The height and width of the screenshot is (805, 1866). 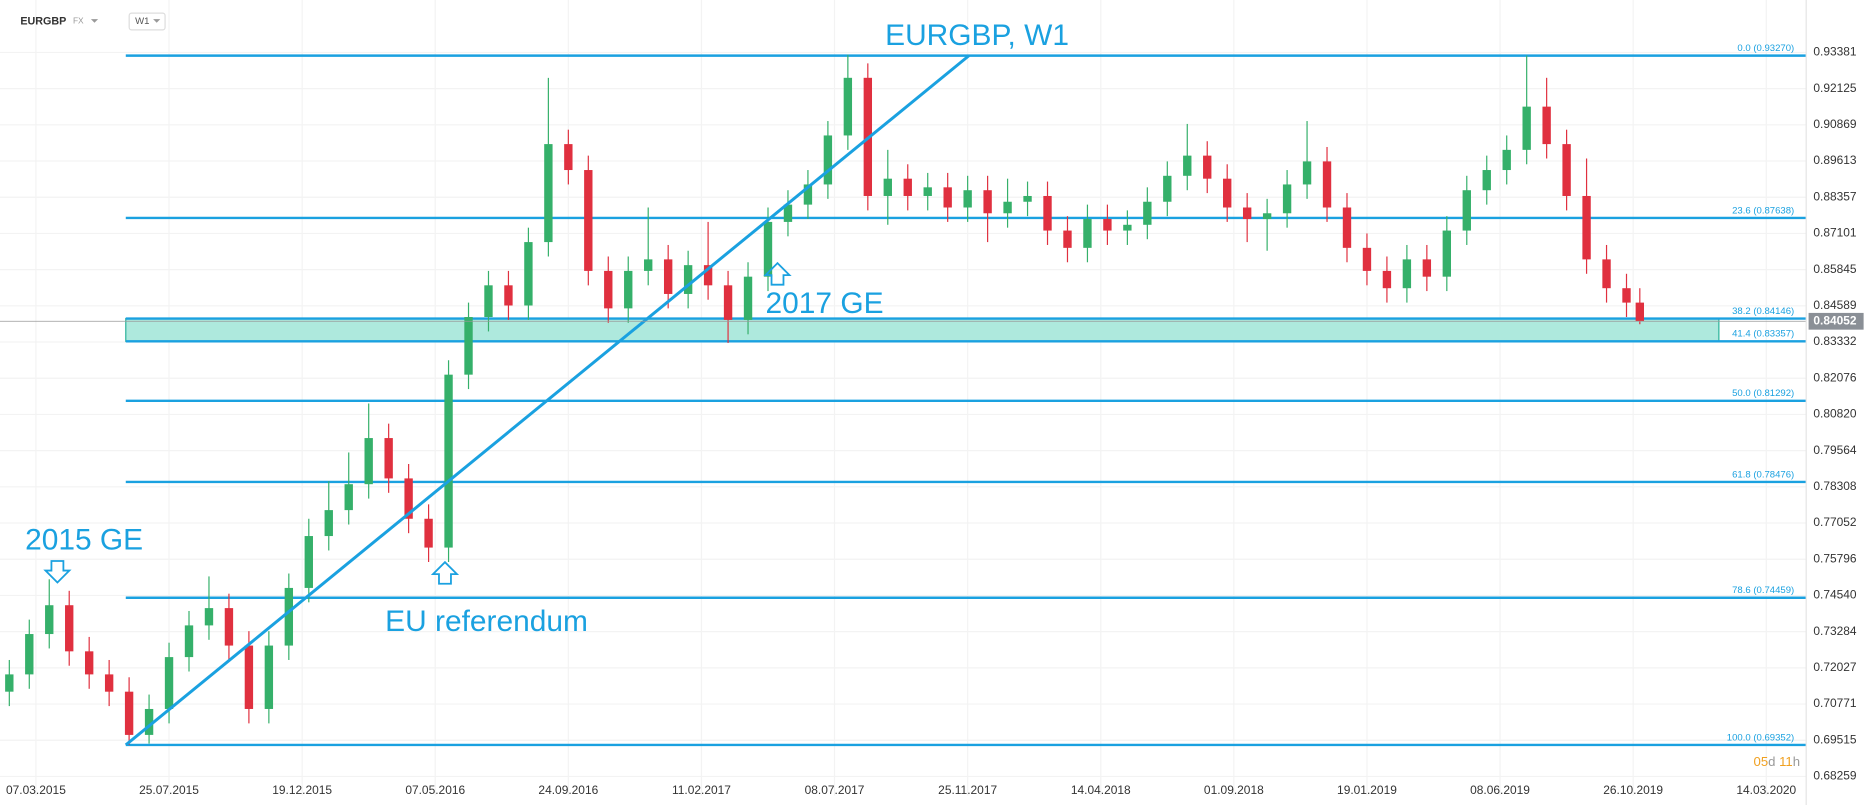 I want to click on y-tick-label: 0.85845, so click(x=1835, y=269).